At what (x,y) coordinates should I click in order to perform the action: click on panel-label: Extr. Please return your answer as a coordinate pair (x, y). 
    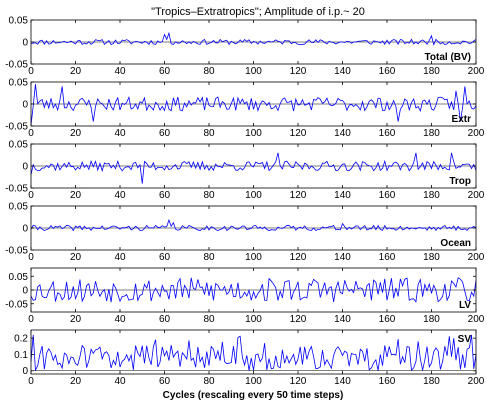
    Looking at the image, I should click on (462, 119).